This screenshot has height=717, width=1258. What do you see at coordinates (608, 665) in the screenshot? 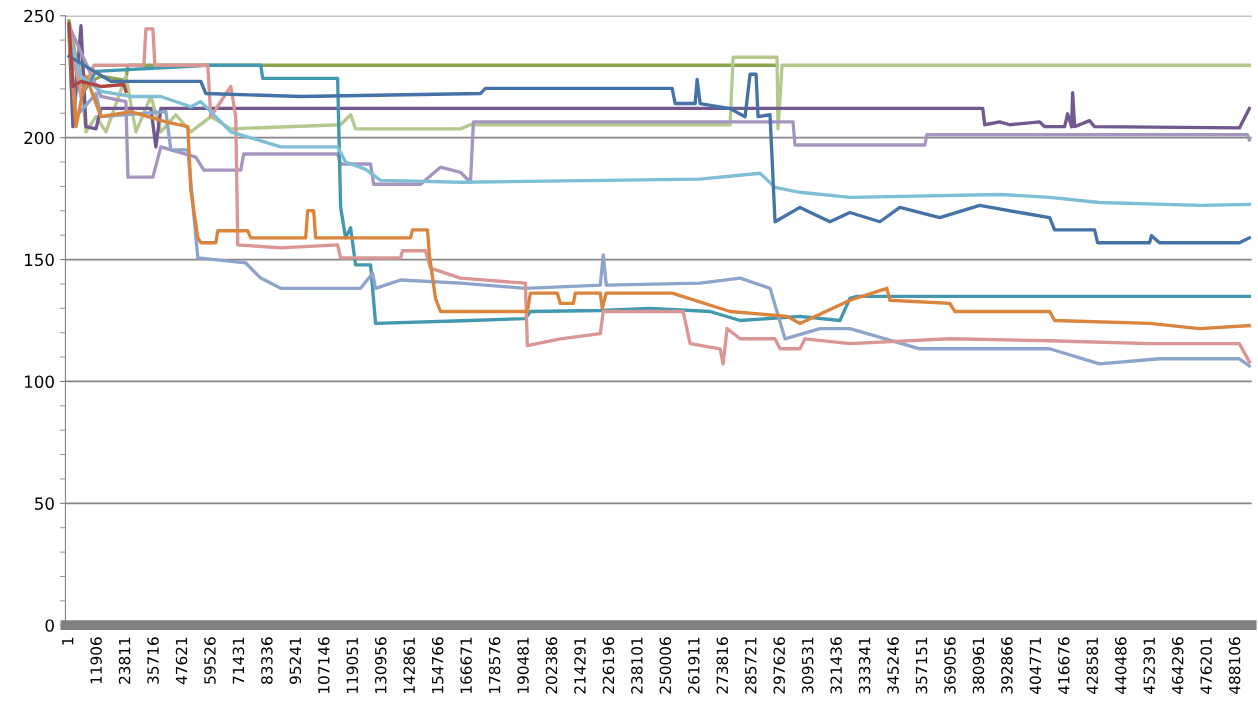
I see `x-tick-label: 226196` at bounding box center [608, 665].